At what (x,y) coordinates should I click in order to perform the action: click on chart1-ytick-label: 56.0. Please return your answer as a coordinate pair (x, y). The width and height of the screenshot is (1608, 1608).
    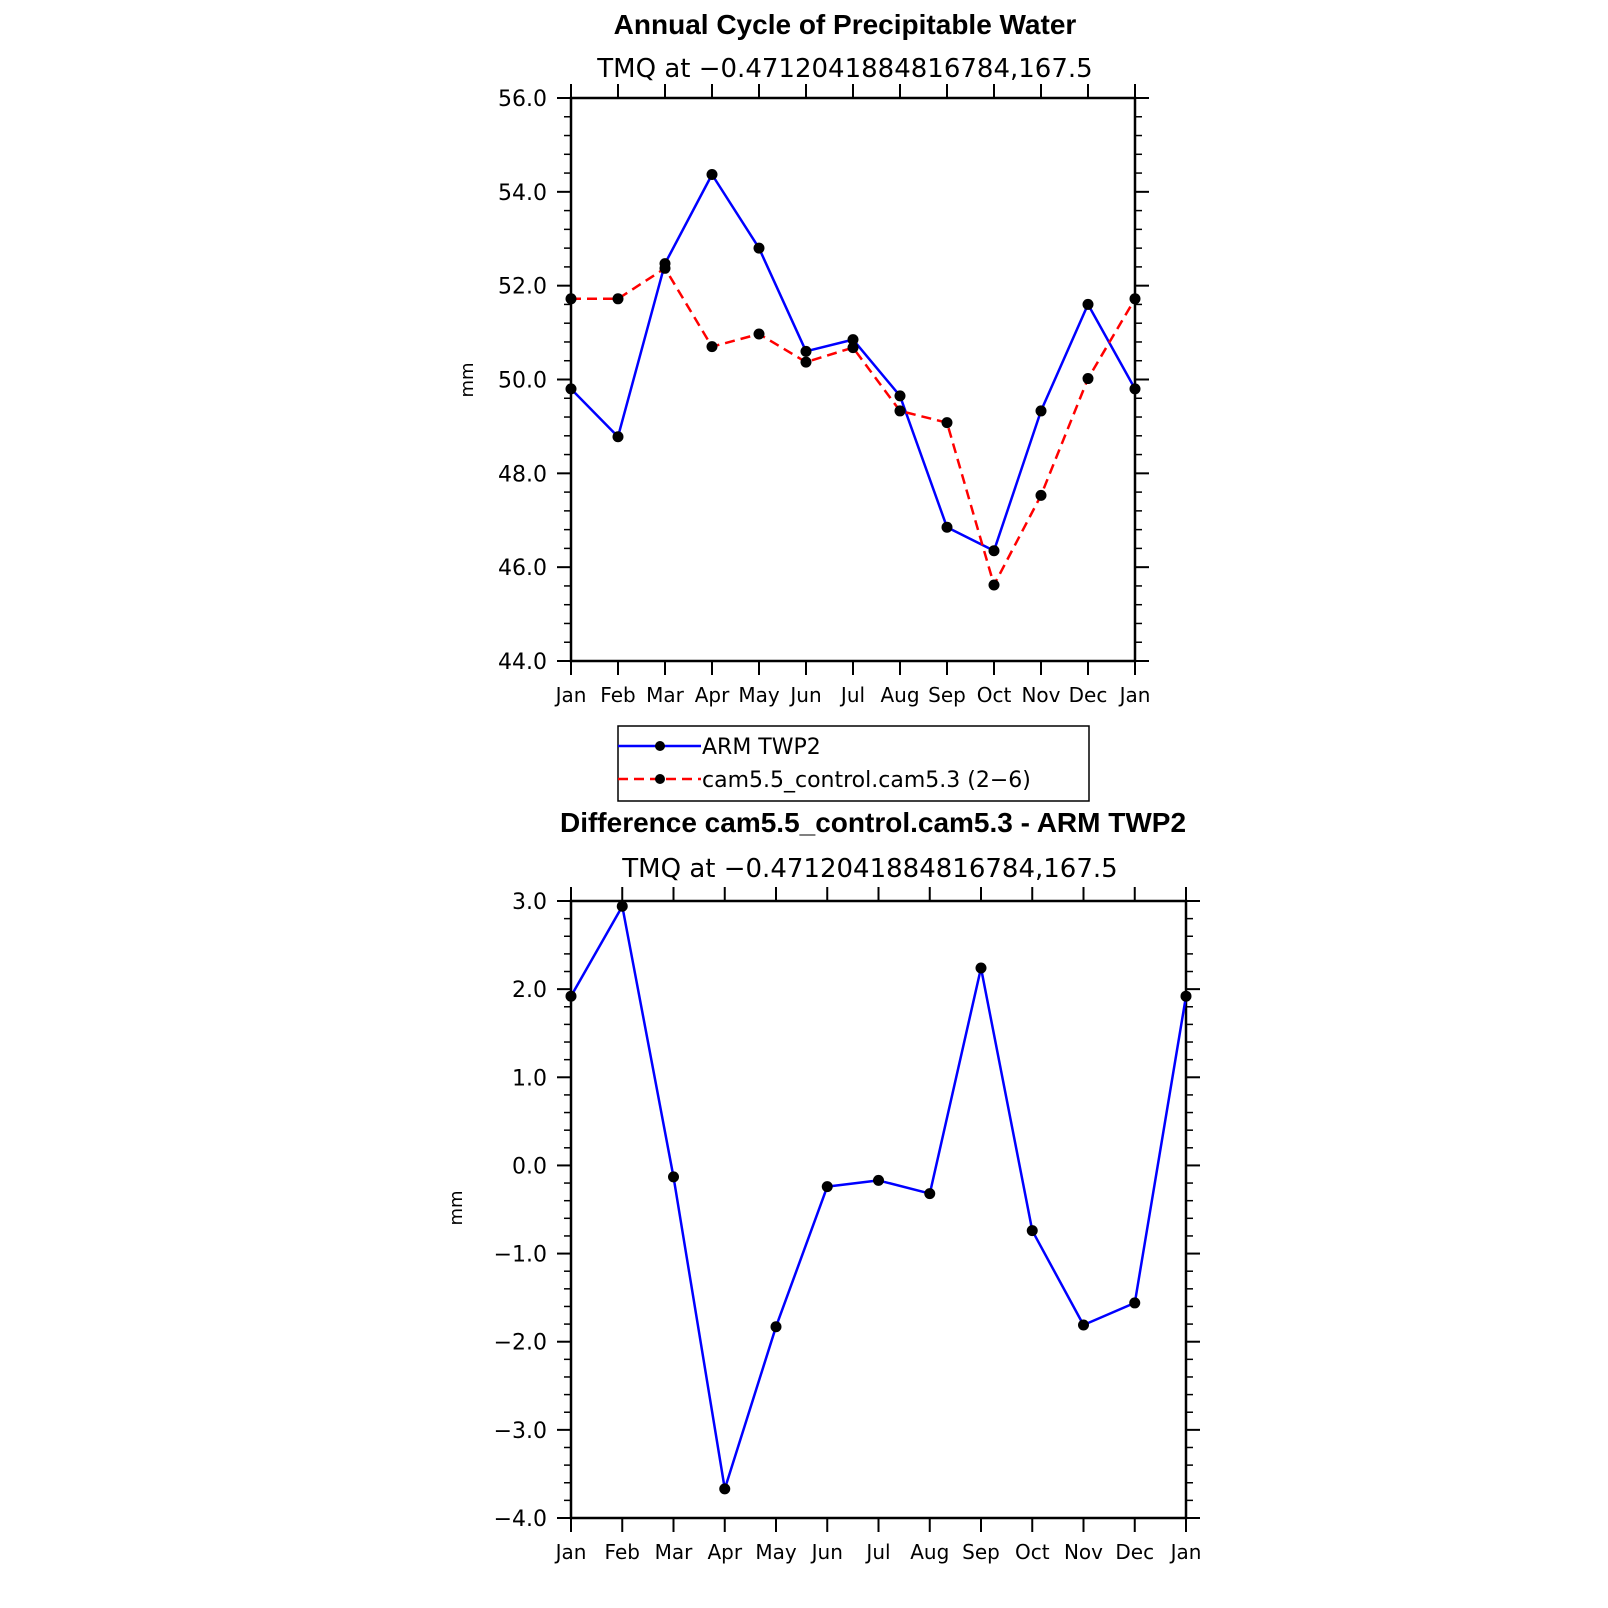
    Looking at the image, I should click on (522, 99).